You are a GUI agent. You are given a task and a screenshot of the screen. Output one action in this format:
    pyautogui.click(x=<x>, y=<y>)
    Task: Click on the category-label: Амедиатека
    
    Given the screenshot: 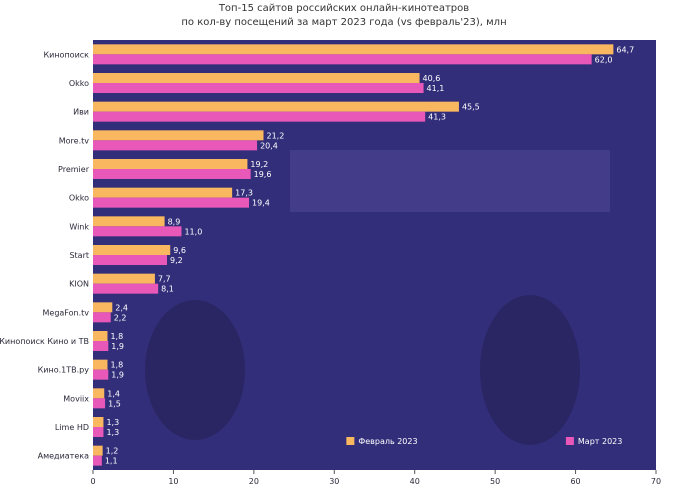 What is the action you would take?
    pyautogui.click(x=63, y=456)
    